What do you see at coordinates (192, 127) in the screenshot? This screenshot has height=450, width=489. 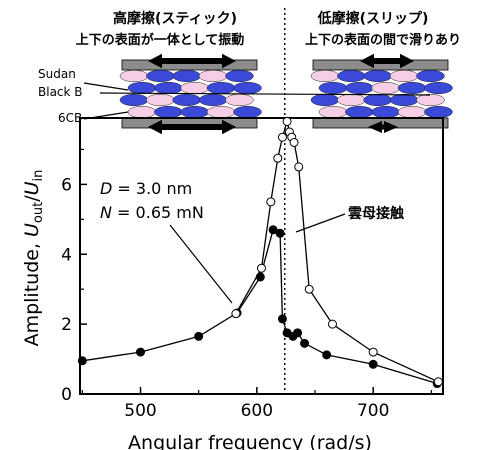 I see `stick-bottom-arrow` at bounding box center [192, 127].